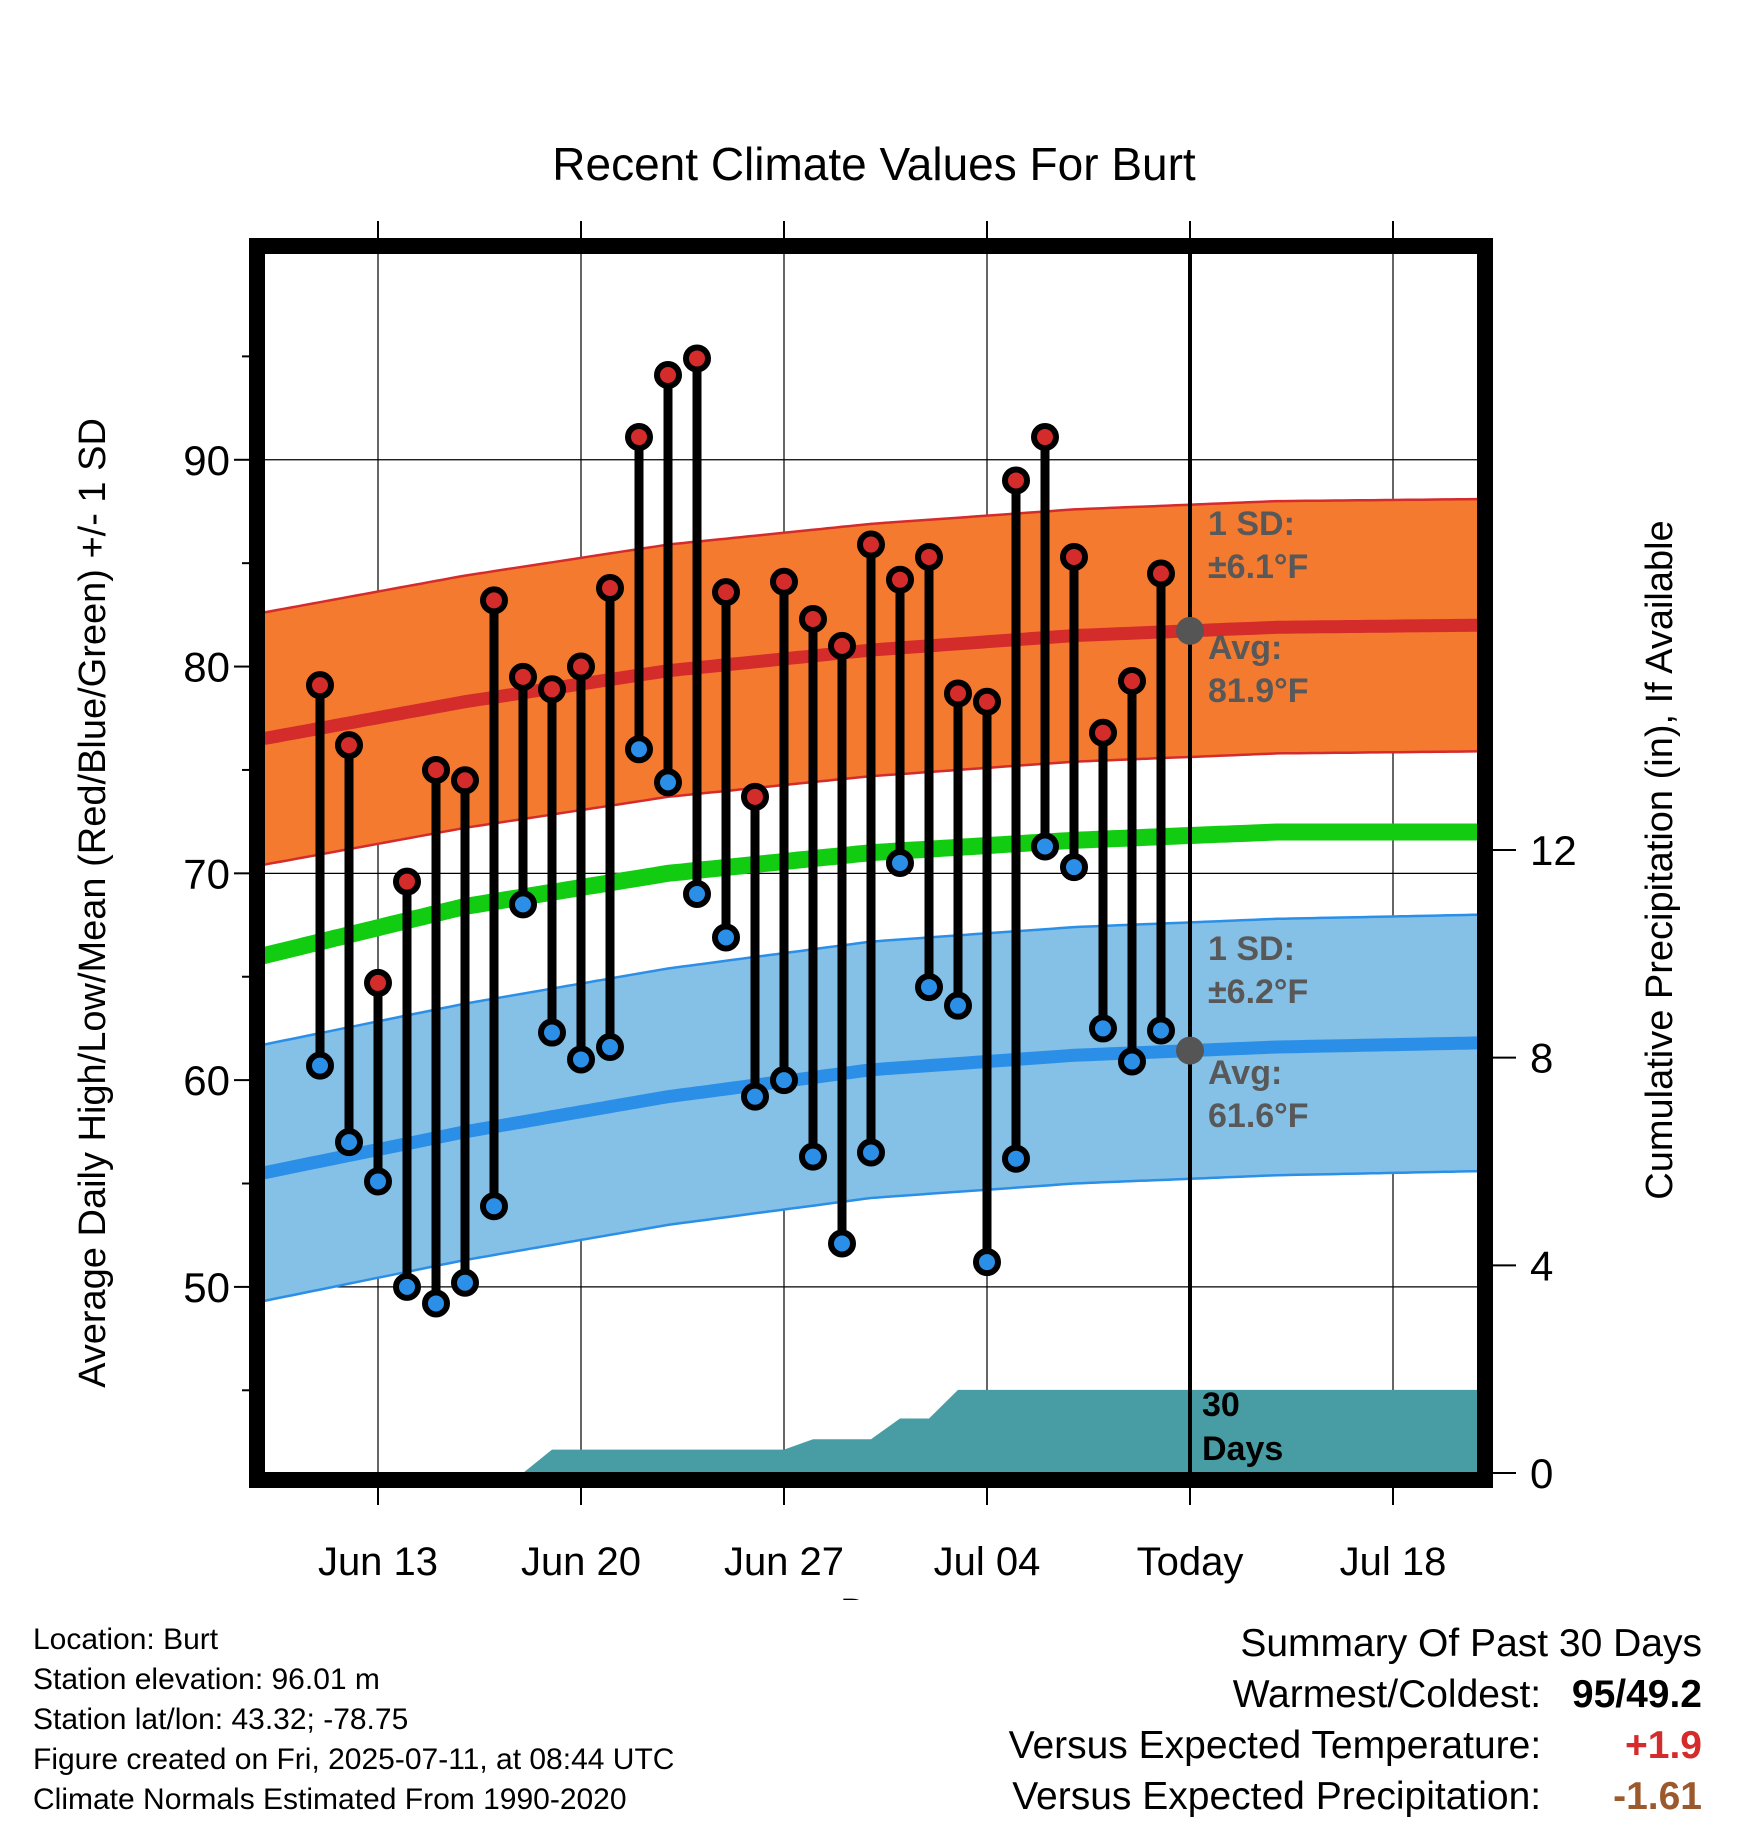  Describe the element at coordinates (206, 667) in the screenshot. I see `y-tick-label: 80` at that location.